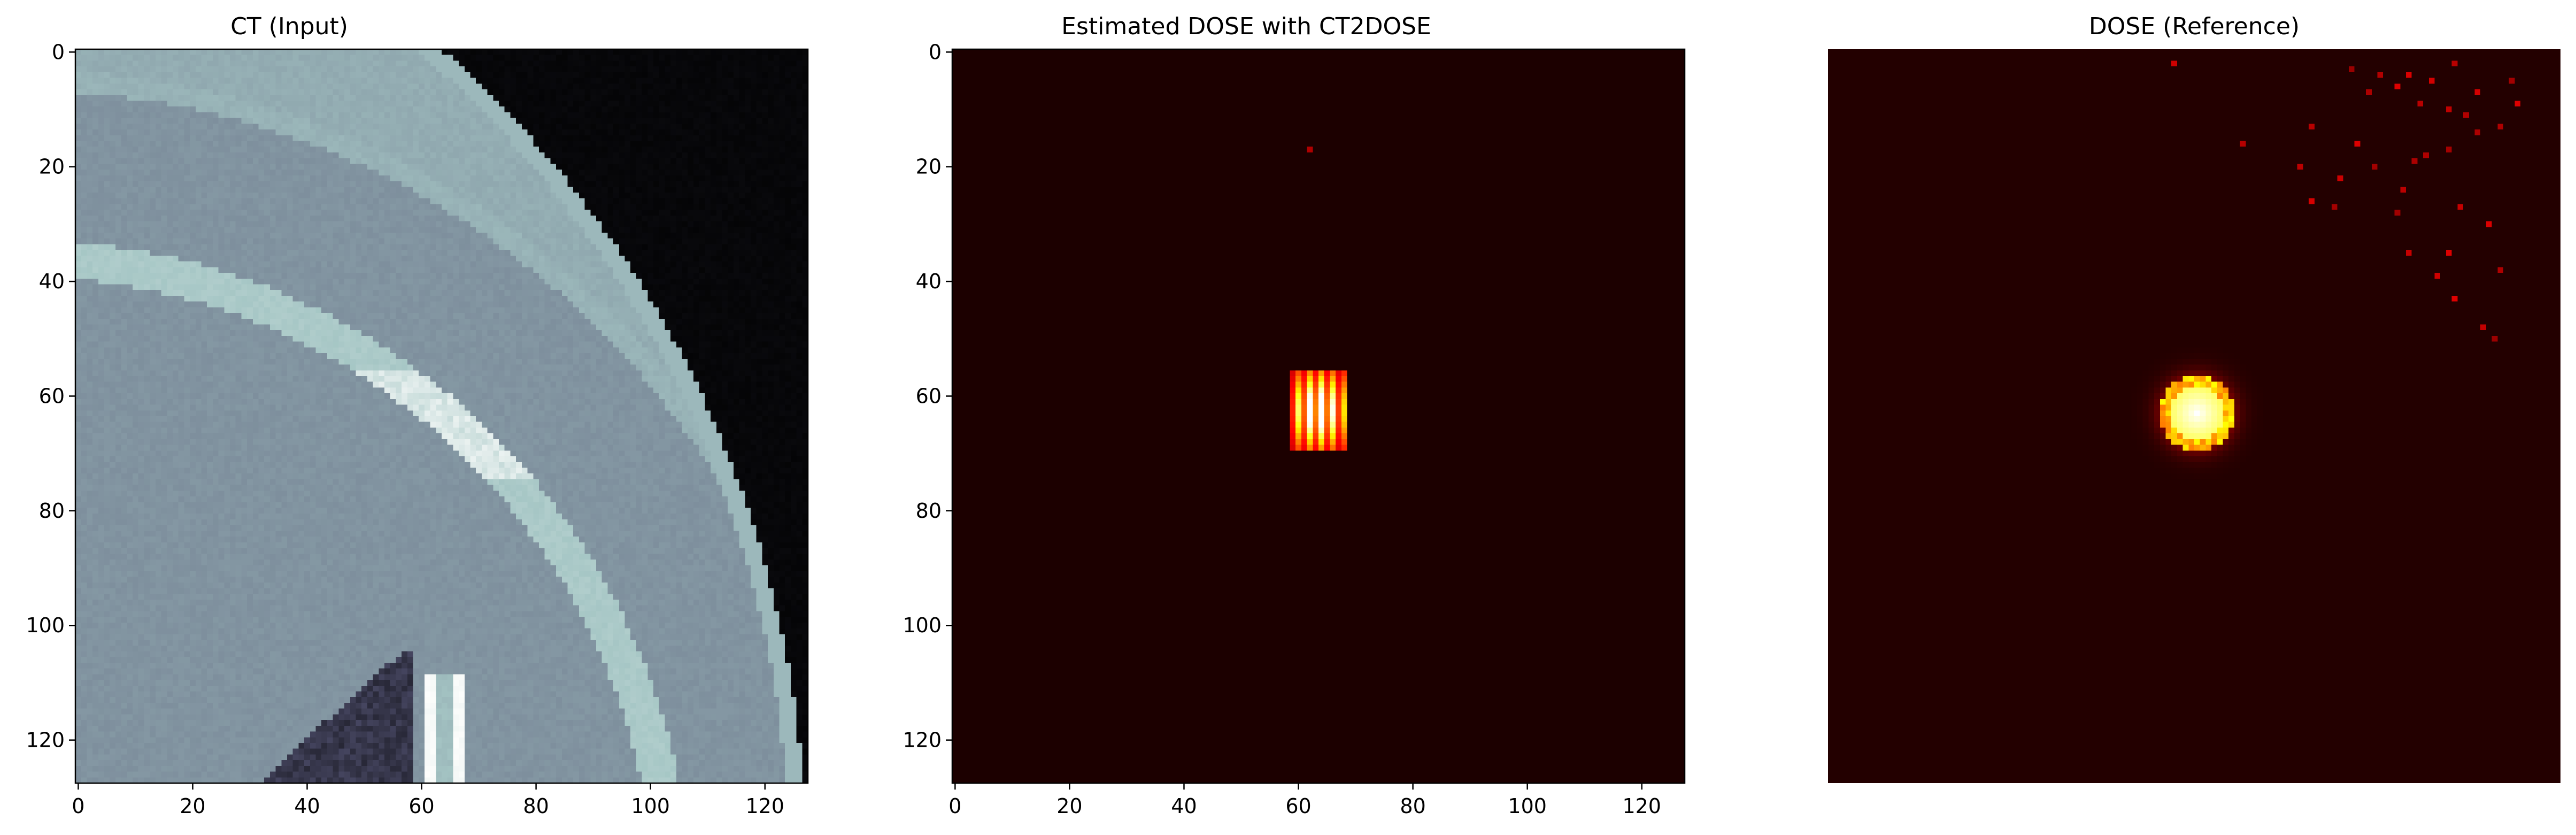 The height and width of the screenshot is (835, 2576). What do you see at coordinates (1246, 27) in the screenshot?
I see `panel-title-estimated-dose: Estimated DOSE with CT2DOSE` at bounding box center [1246, 27].